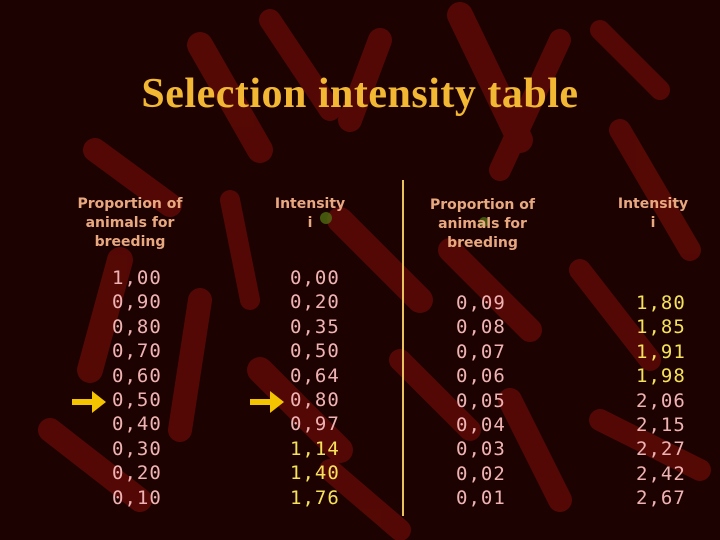  What do you see at coordinates (403, 348) in the screenshot?
I see `column-divider` at bounding box center [403, 348].